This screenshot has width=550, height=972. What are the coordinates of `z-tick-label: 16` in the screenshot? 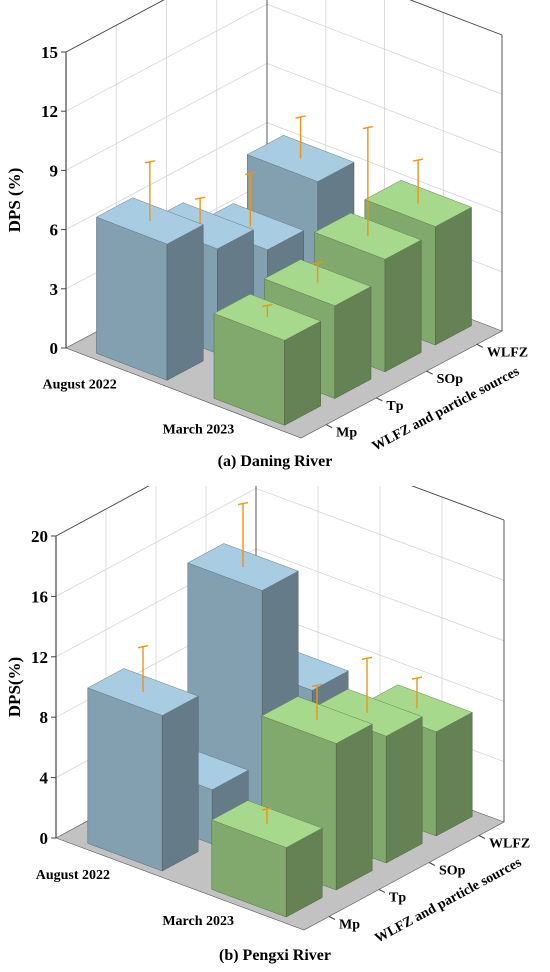 It's located at (39, 596).